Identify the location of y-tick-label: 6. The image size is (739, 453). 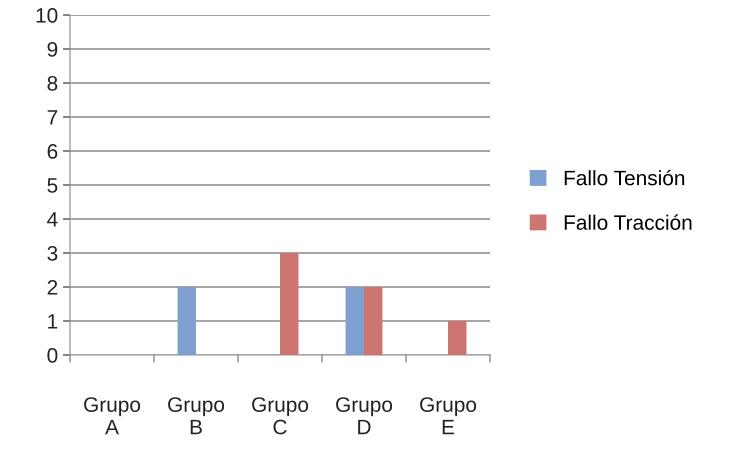
(53, 151).